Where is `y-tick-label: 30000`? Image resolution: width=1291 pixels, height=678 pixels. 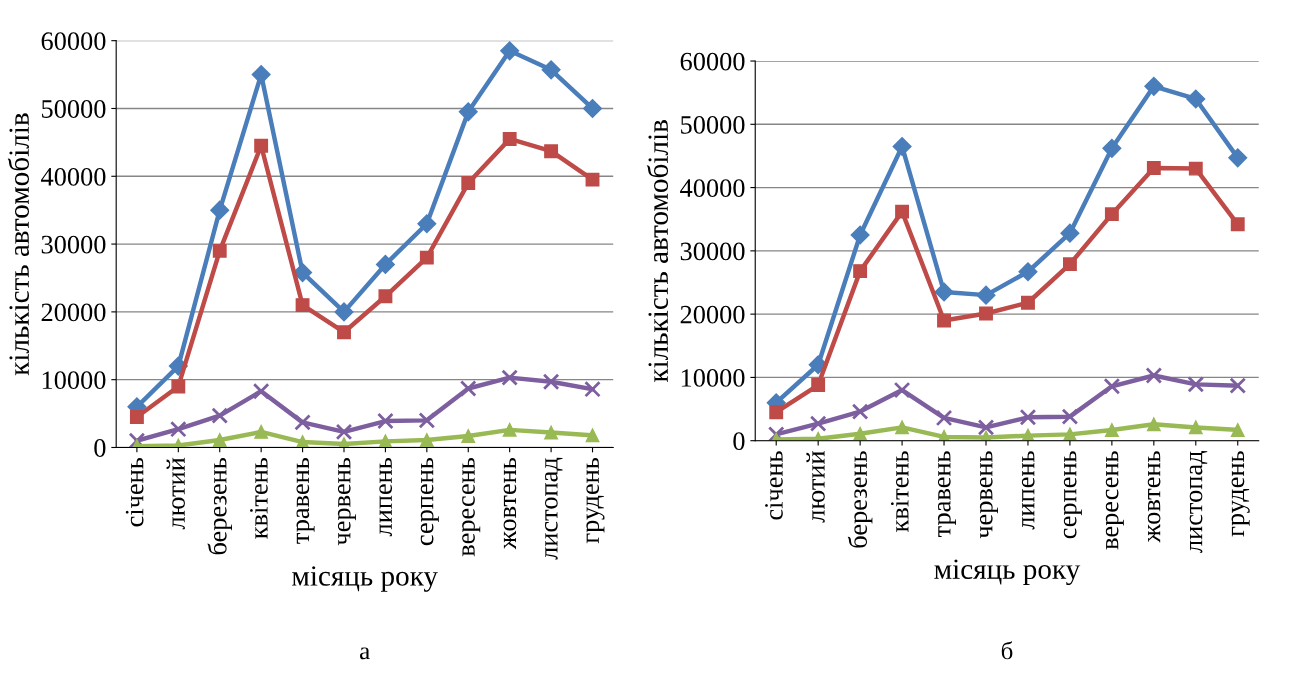 y-tick-label: 30000 is located at coordinates (712, 251).